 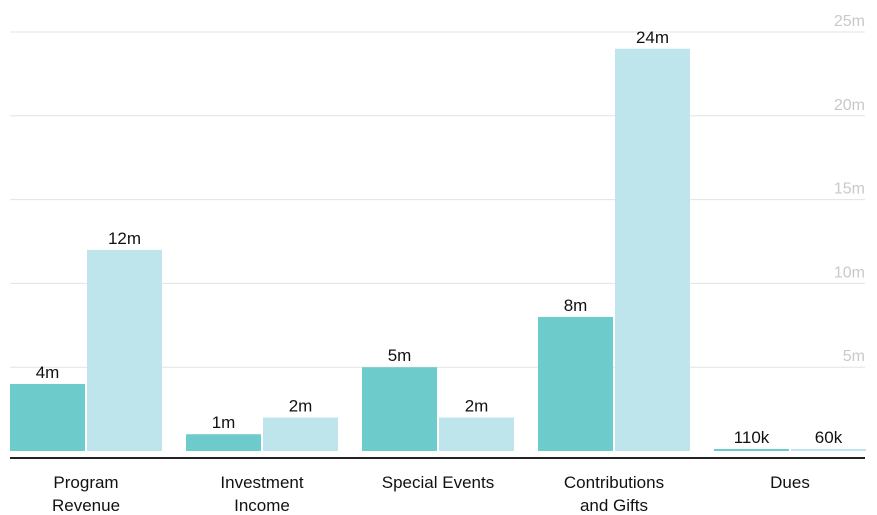 What do you see at coordinates (854, 356) in the screenshot?
I see `y-tick-label: 5m` at bounding box center [854, 356].